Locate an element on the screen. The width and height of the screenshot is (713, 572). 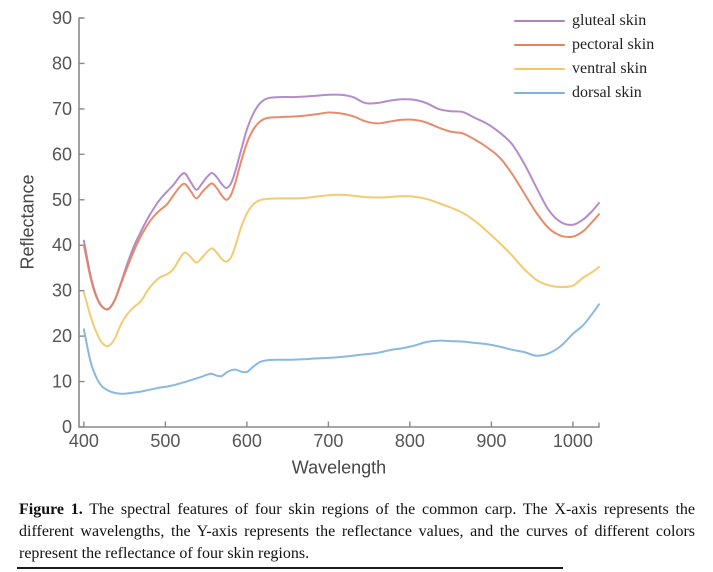
y-tick-label: 60 is located at coordinates (62, 154).